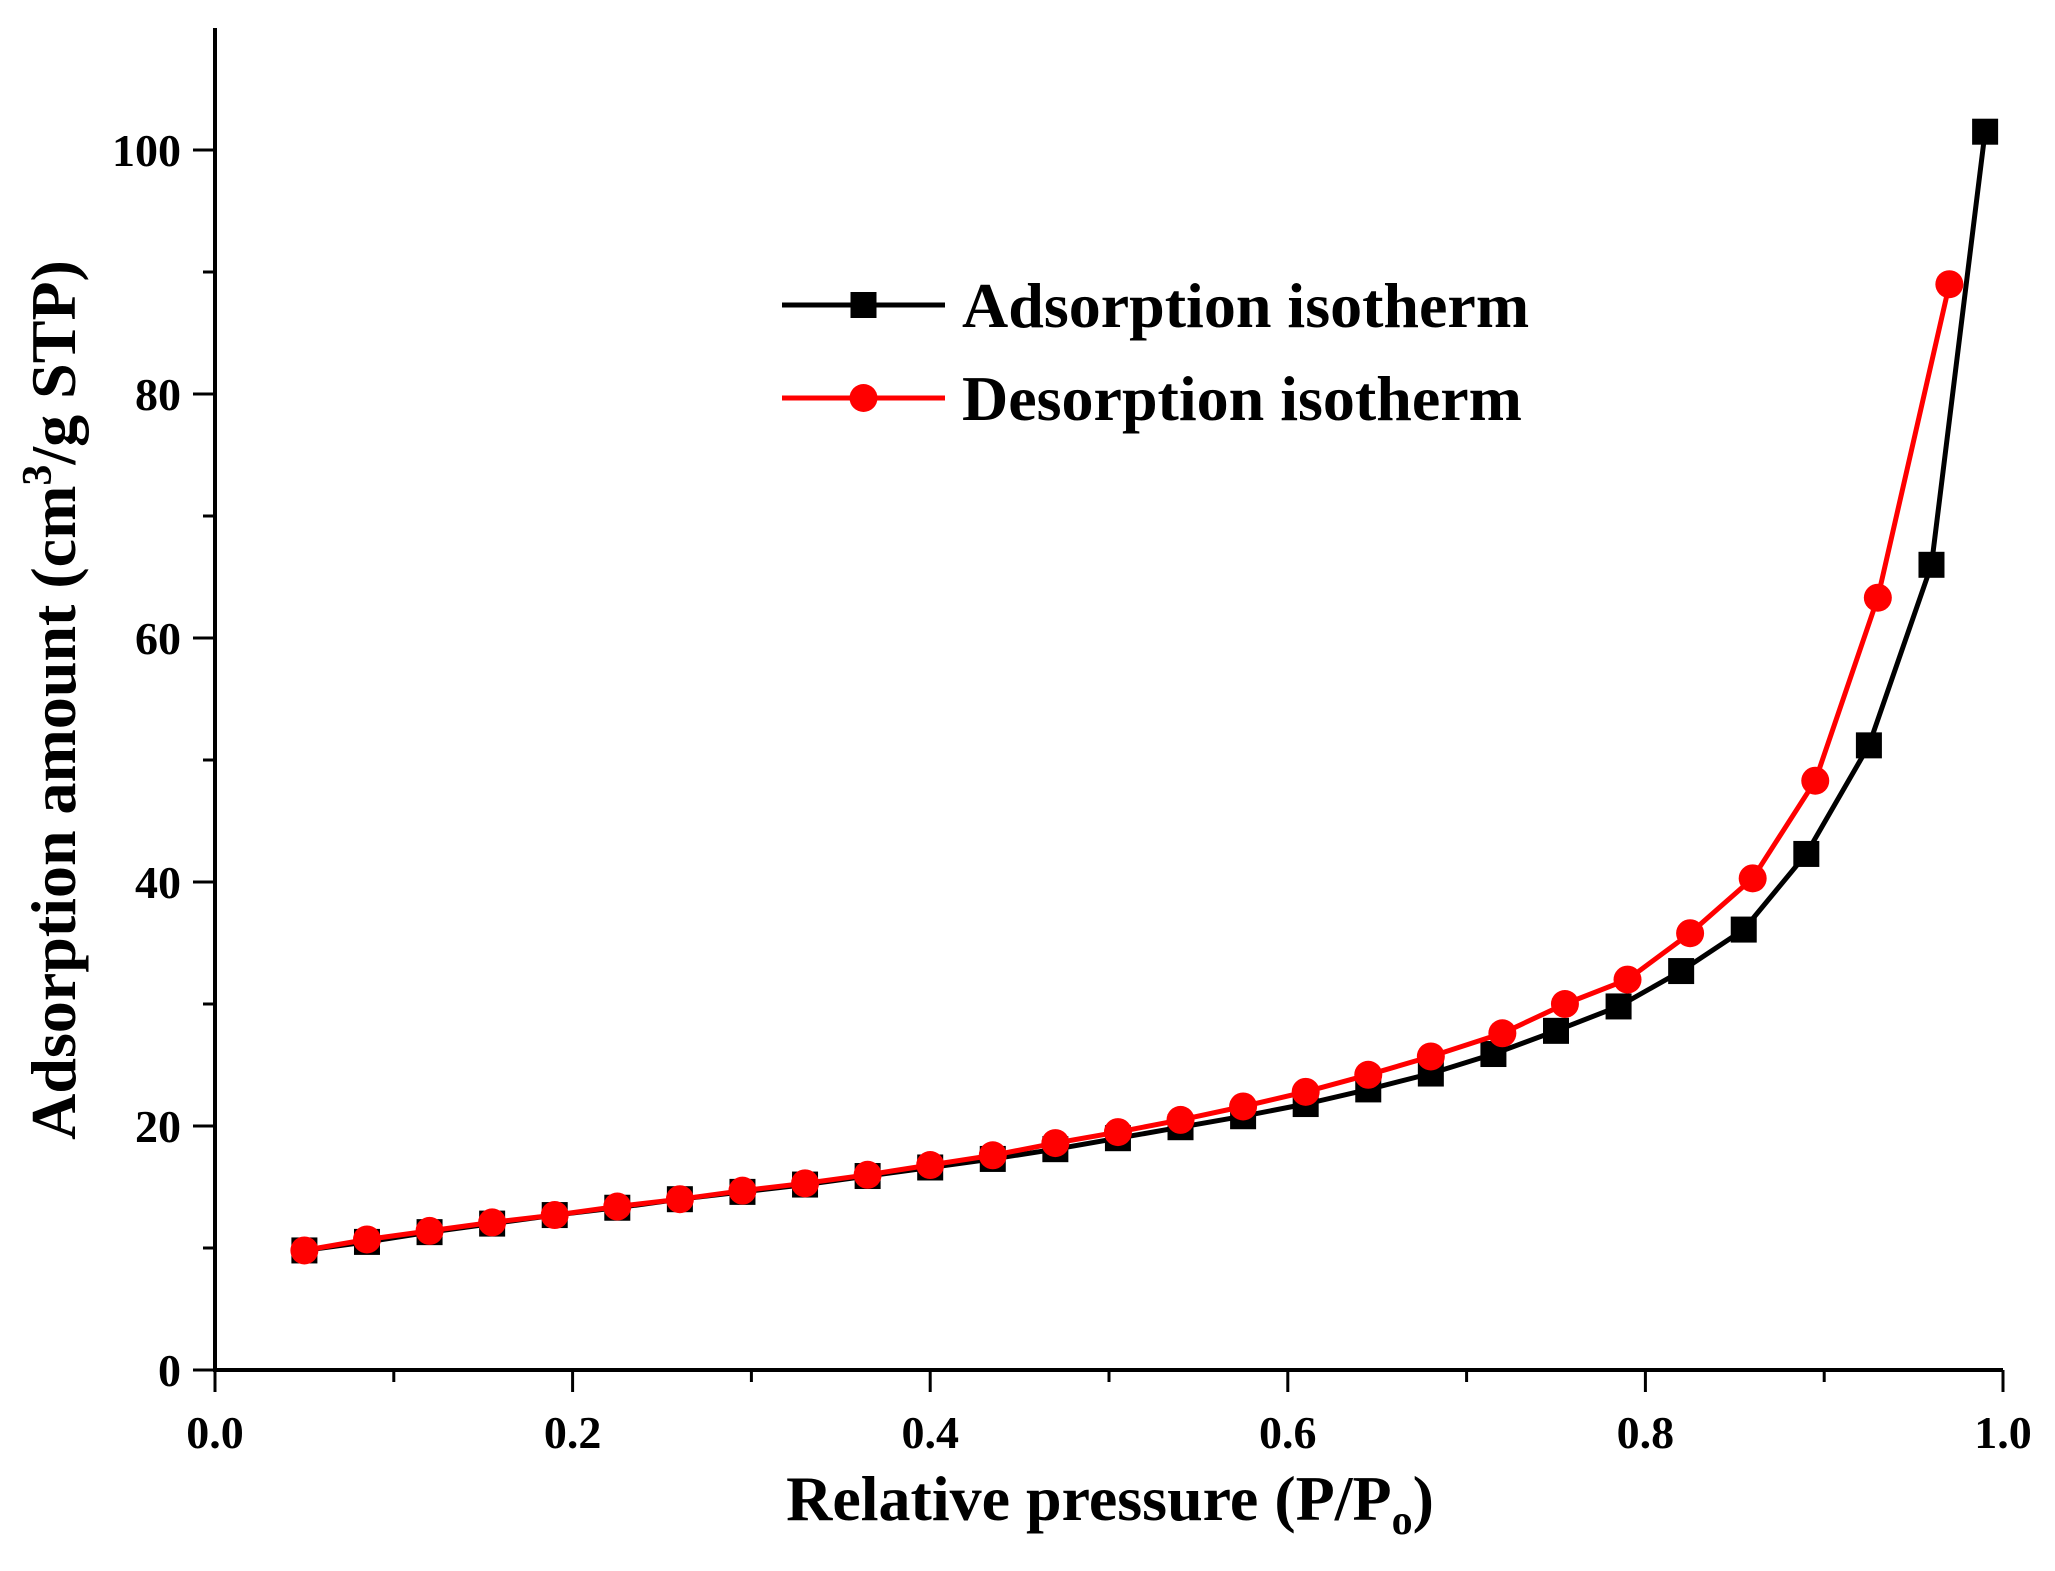  Describe the element at coordinates (1245, 305) in the screenshot. I see `legend-label: Adsorption isotherm` at that location.